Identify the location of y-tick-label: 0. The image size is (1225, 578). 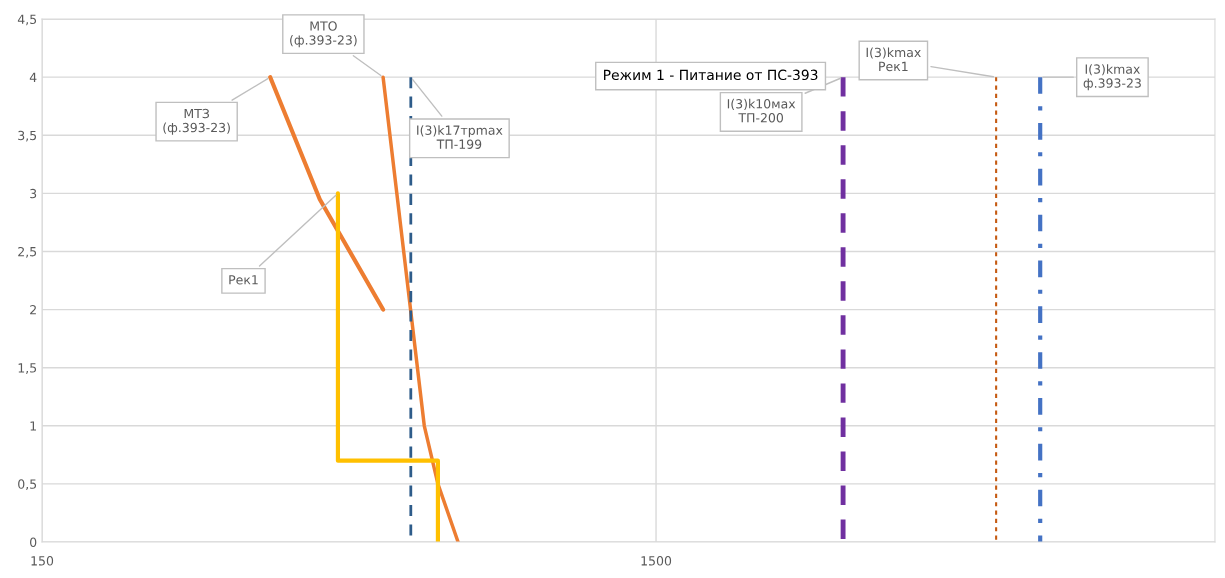
(33, 542).